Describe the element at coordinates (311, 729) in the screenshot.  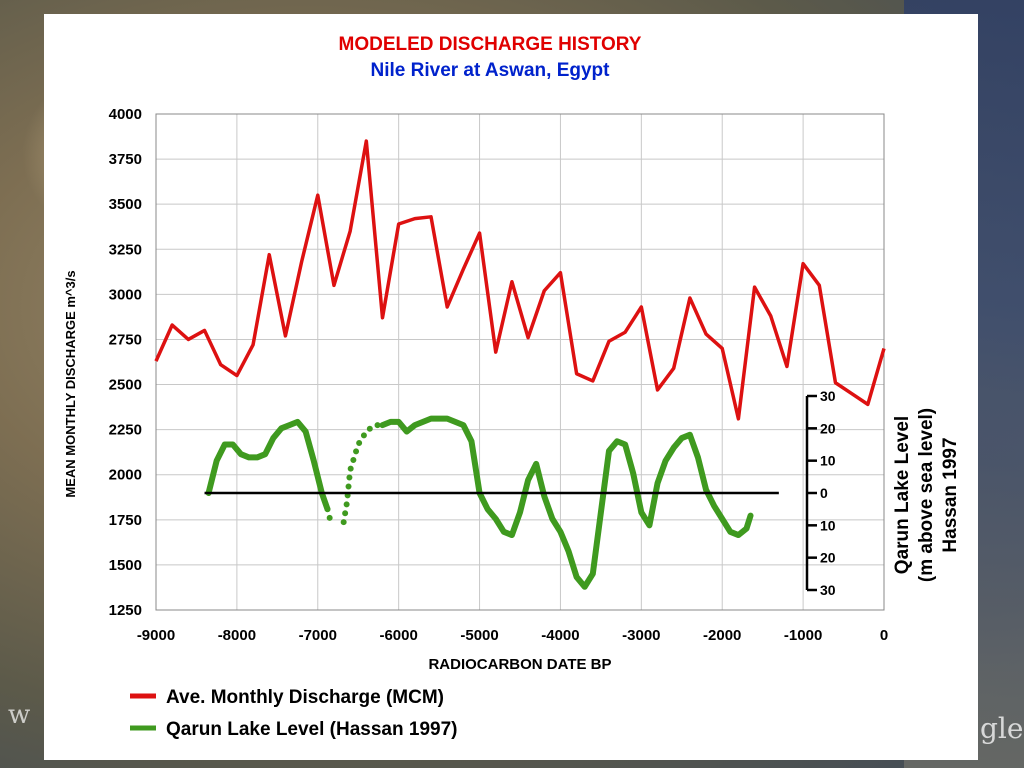
I see `legend-entry-label: Qarun Lake Level (Hassan 1997)` at that location.